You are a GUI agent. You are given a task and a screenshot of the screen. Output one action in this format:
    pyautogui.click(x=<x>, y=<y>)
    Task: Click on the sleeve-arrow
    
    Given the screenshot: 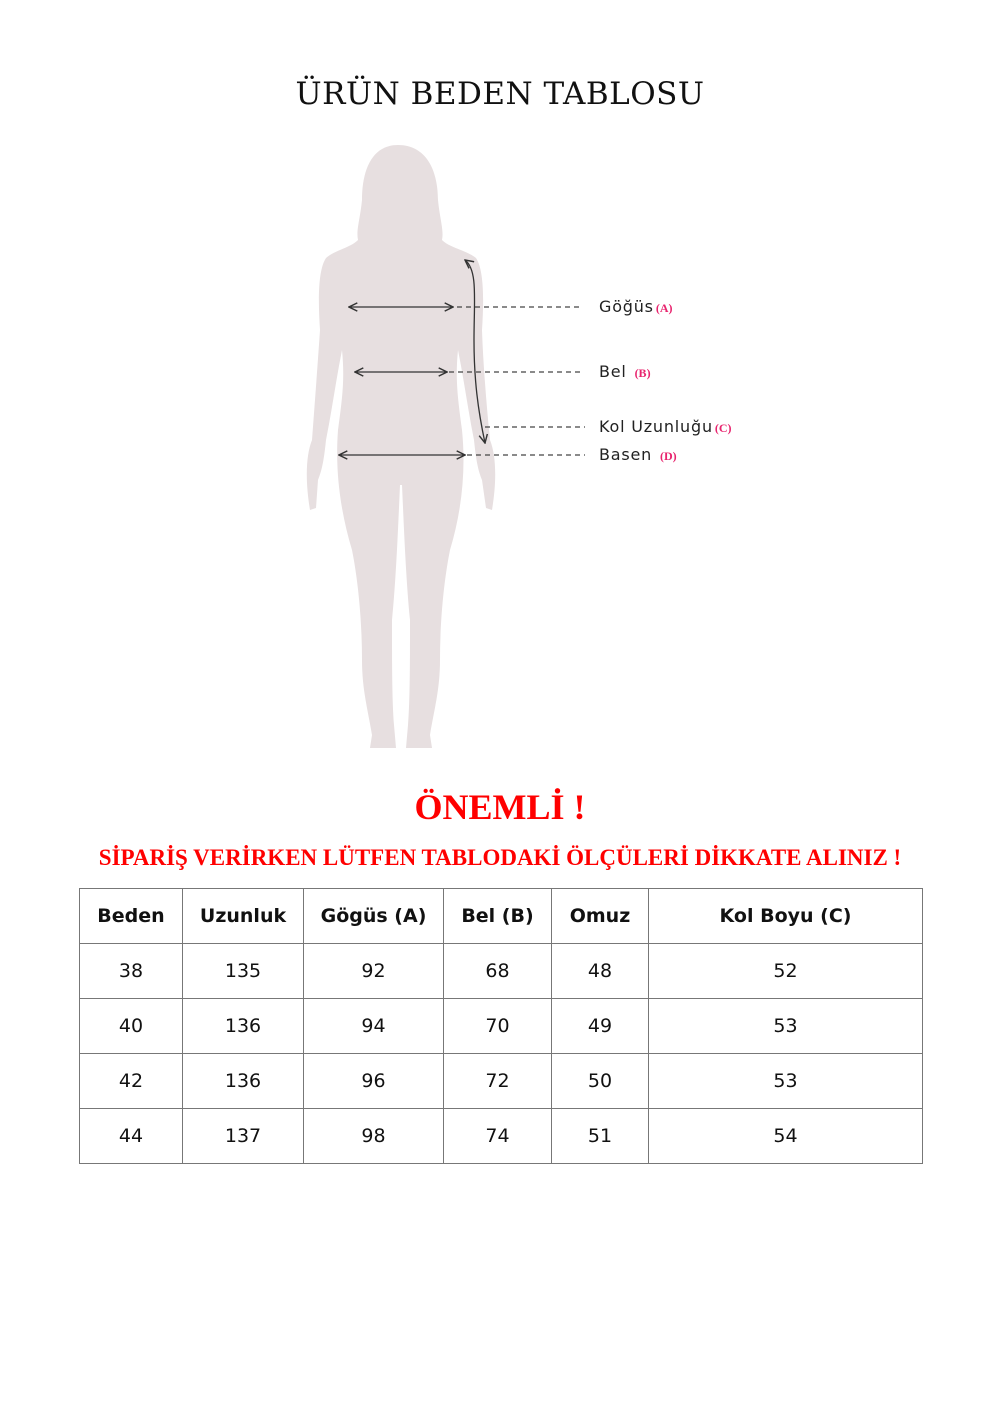 What is the action you would take?
    pyautogui.click(x=475, y=351)
    